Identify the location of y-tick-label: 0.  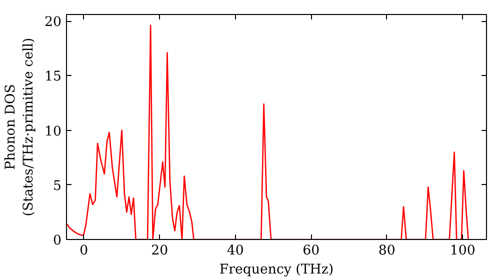
(57, 241).